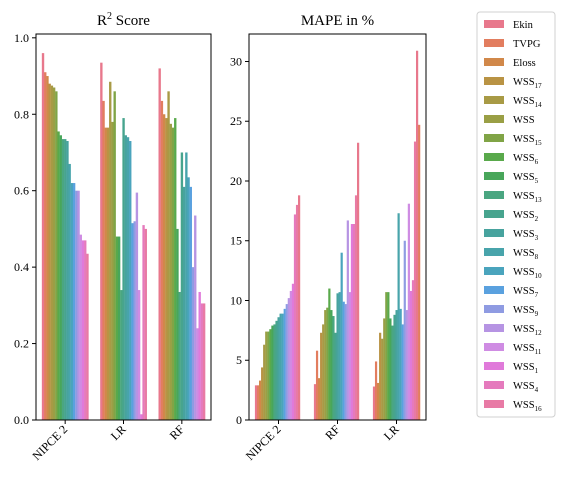 This screenshot has height=484, width=566. Describe the element at coordinates (526, 159) in the screenshot. I see `legend-label: WSS6` at that location.